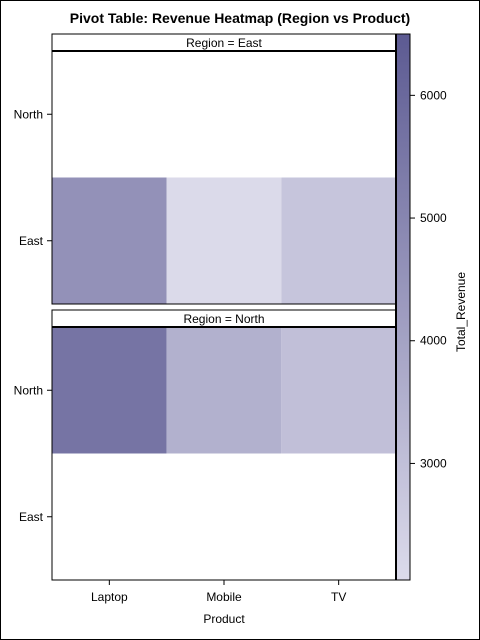 This screenshot has height=640, width=480. I want to click on heatmap-cell-tv-north, so click(338, 390).